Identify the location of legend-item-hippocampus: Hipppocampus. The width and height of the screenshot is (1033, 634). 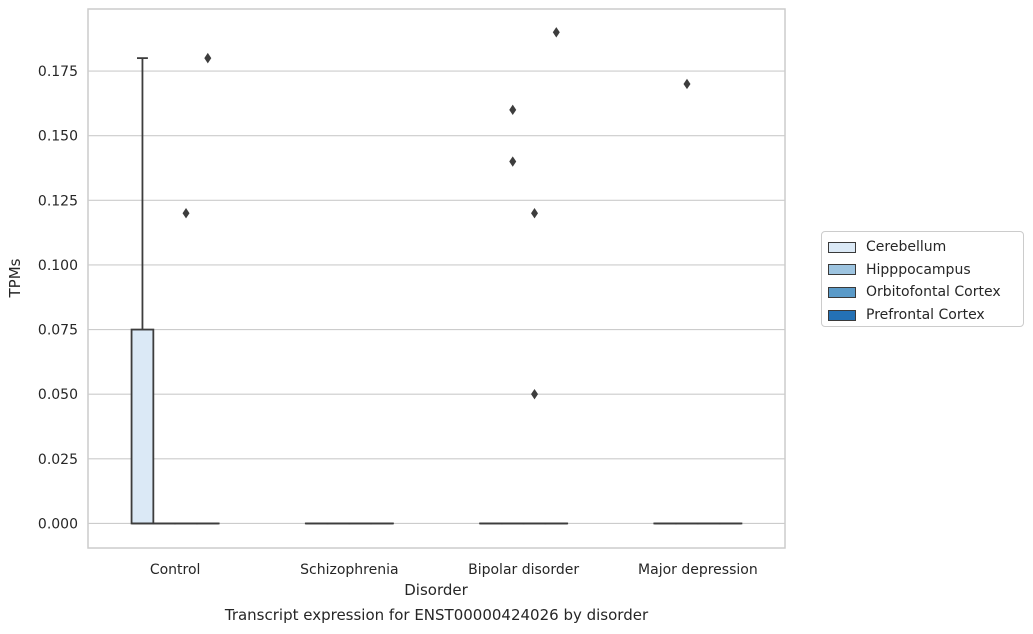
(925, 270).